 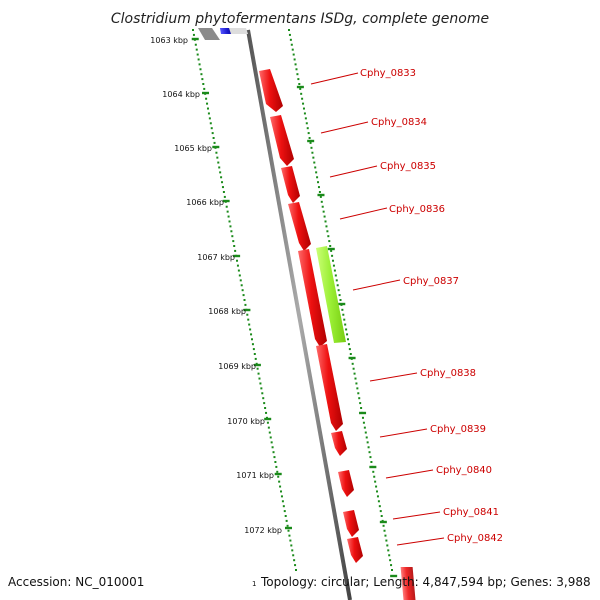 I want to click on gene-label-cphy-0837: Cphy_0837, so click(x=431, y=281).